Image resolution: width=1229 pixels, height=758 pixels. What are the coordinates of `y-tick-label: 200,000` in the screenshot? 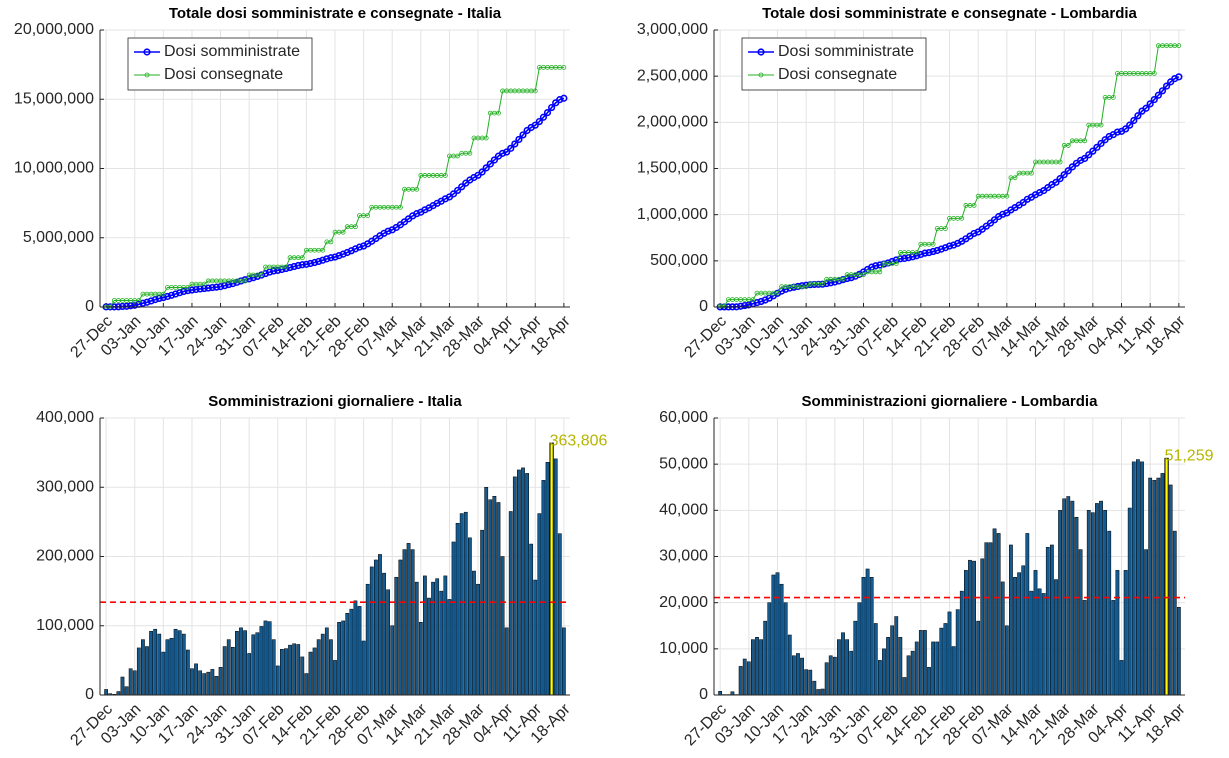 It's located at (65, 556).